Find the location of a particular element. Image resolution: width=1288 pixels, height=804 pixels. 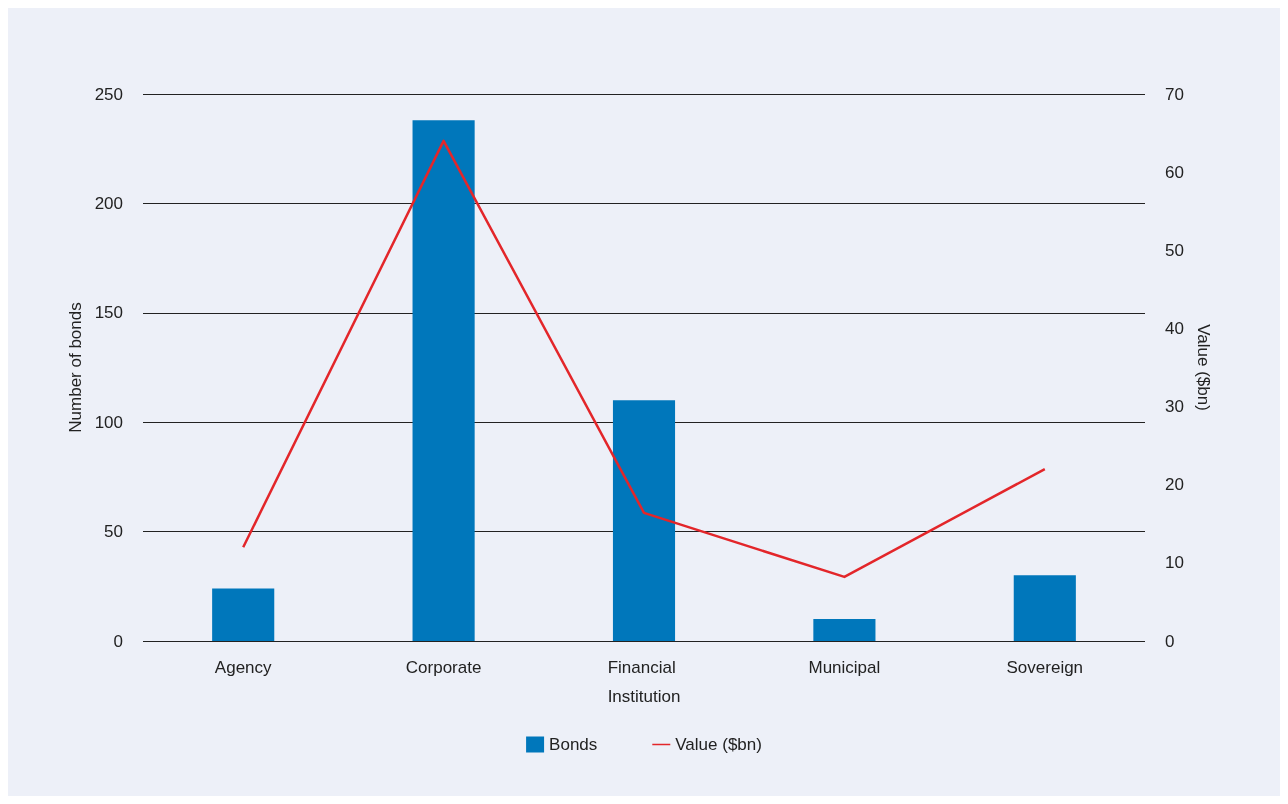

y2-tick-label: 10 is located at coordinates (1174, 563).